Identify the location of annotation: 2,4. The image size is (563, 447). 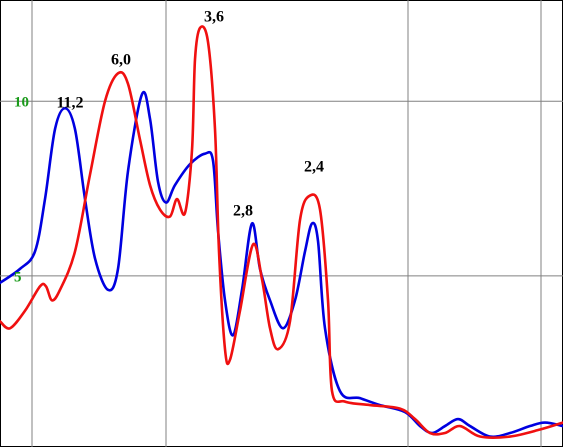
(314, 167).